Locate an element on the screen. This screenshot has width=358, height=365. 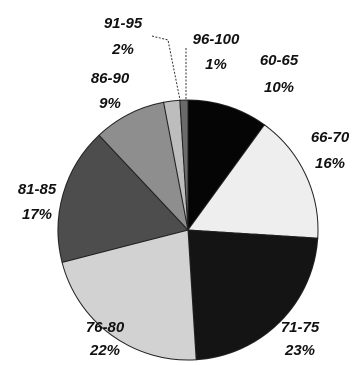
slice-value-96-100: 1% is located at coordinates (216, 64).